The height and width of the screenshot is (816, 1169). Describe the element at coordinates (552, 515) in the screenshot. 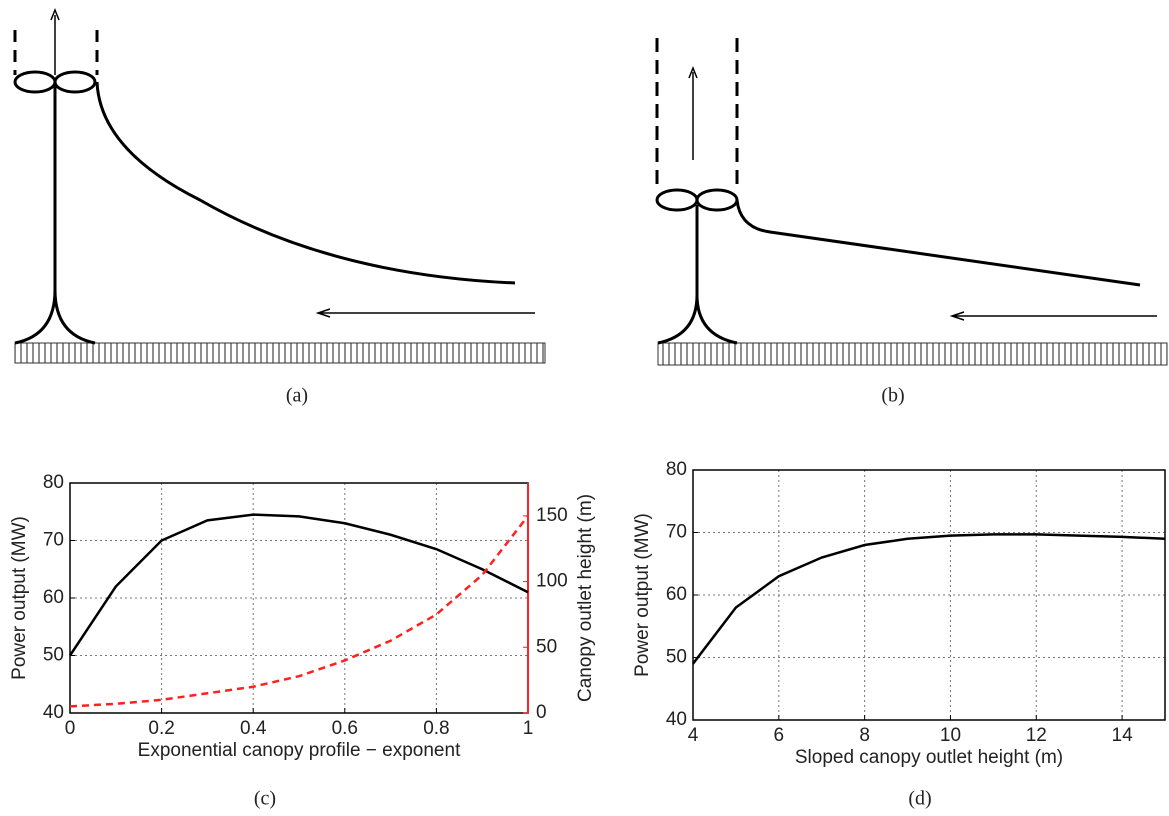

I see `y2-tick-label: 150` at that location.